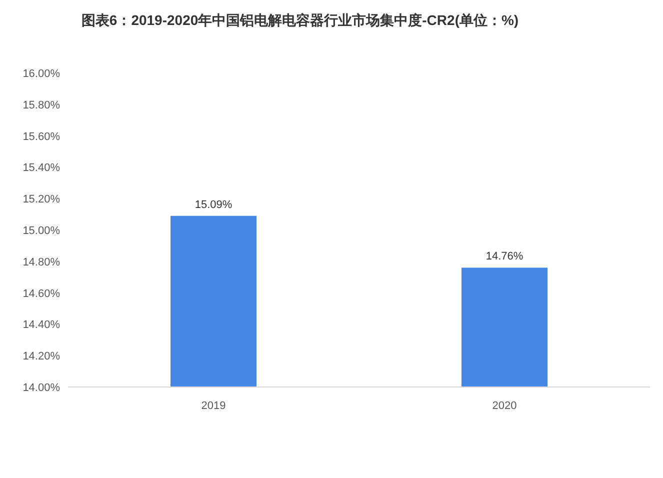 Image resolution: width=663 pixels, height=478 pixels. Describe the element at coordinates (41, 105) in the screenshot. I see `y-tick-label: 15.80%` at that location.